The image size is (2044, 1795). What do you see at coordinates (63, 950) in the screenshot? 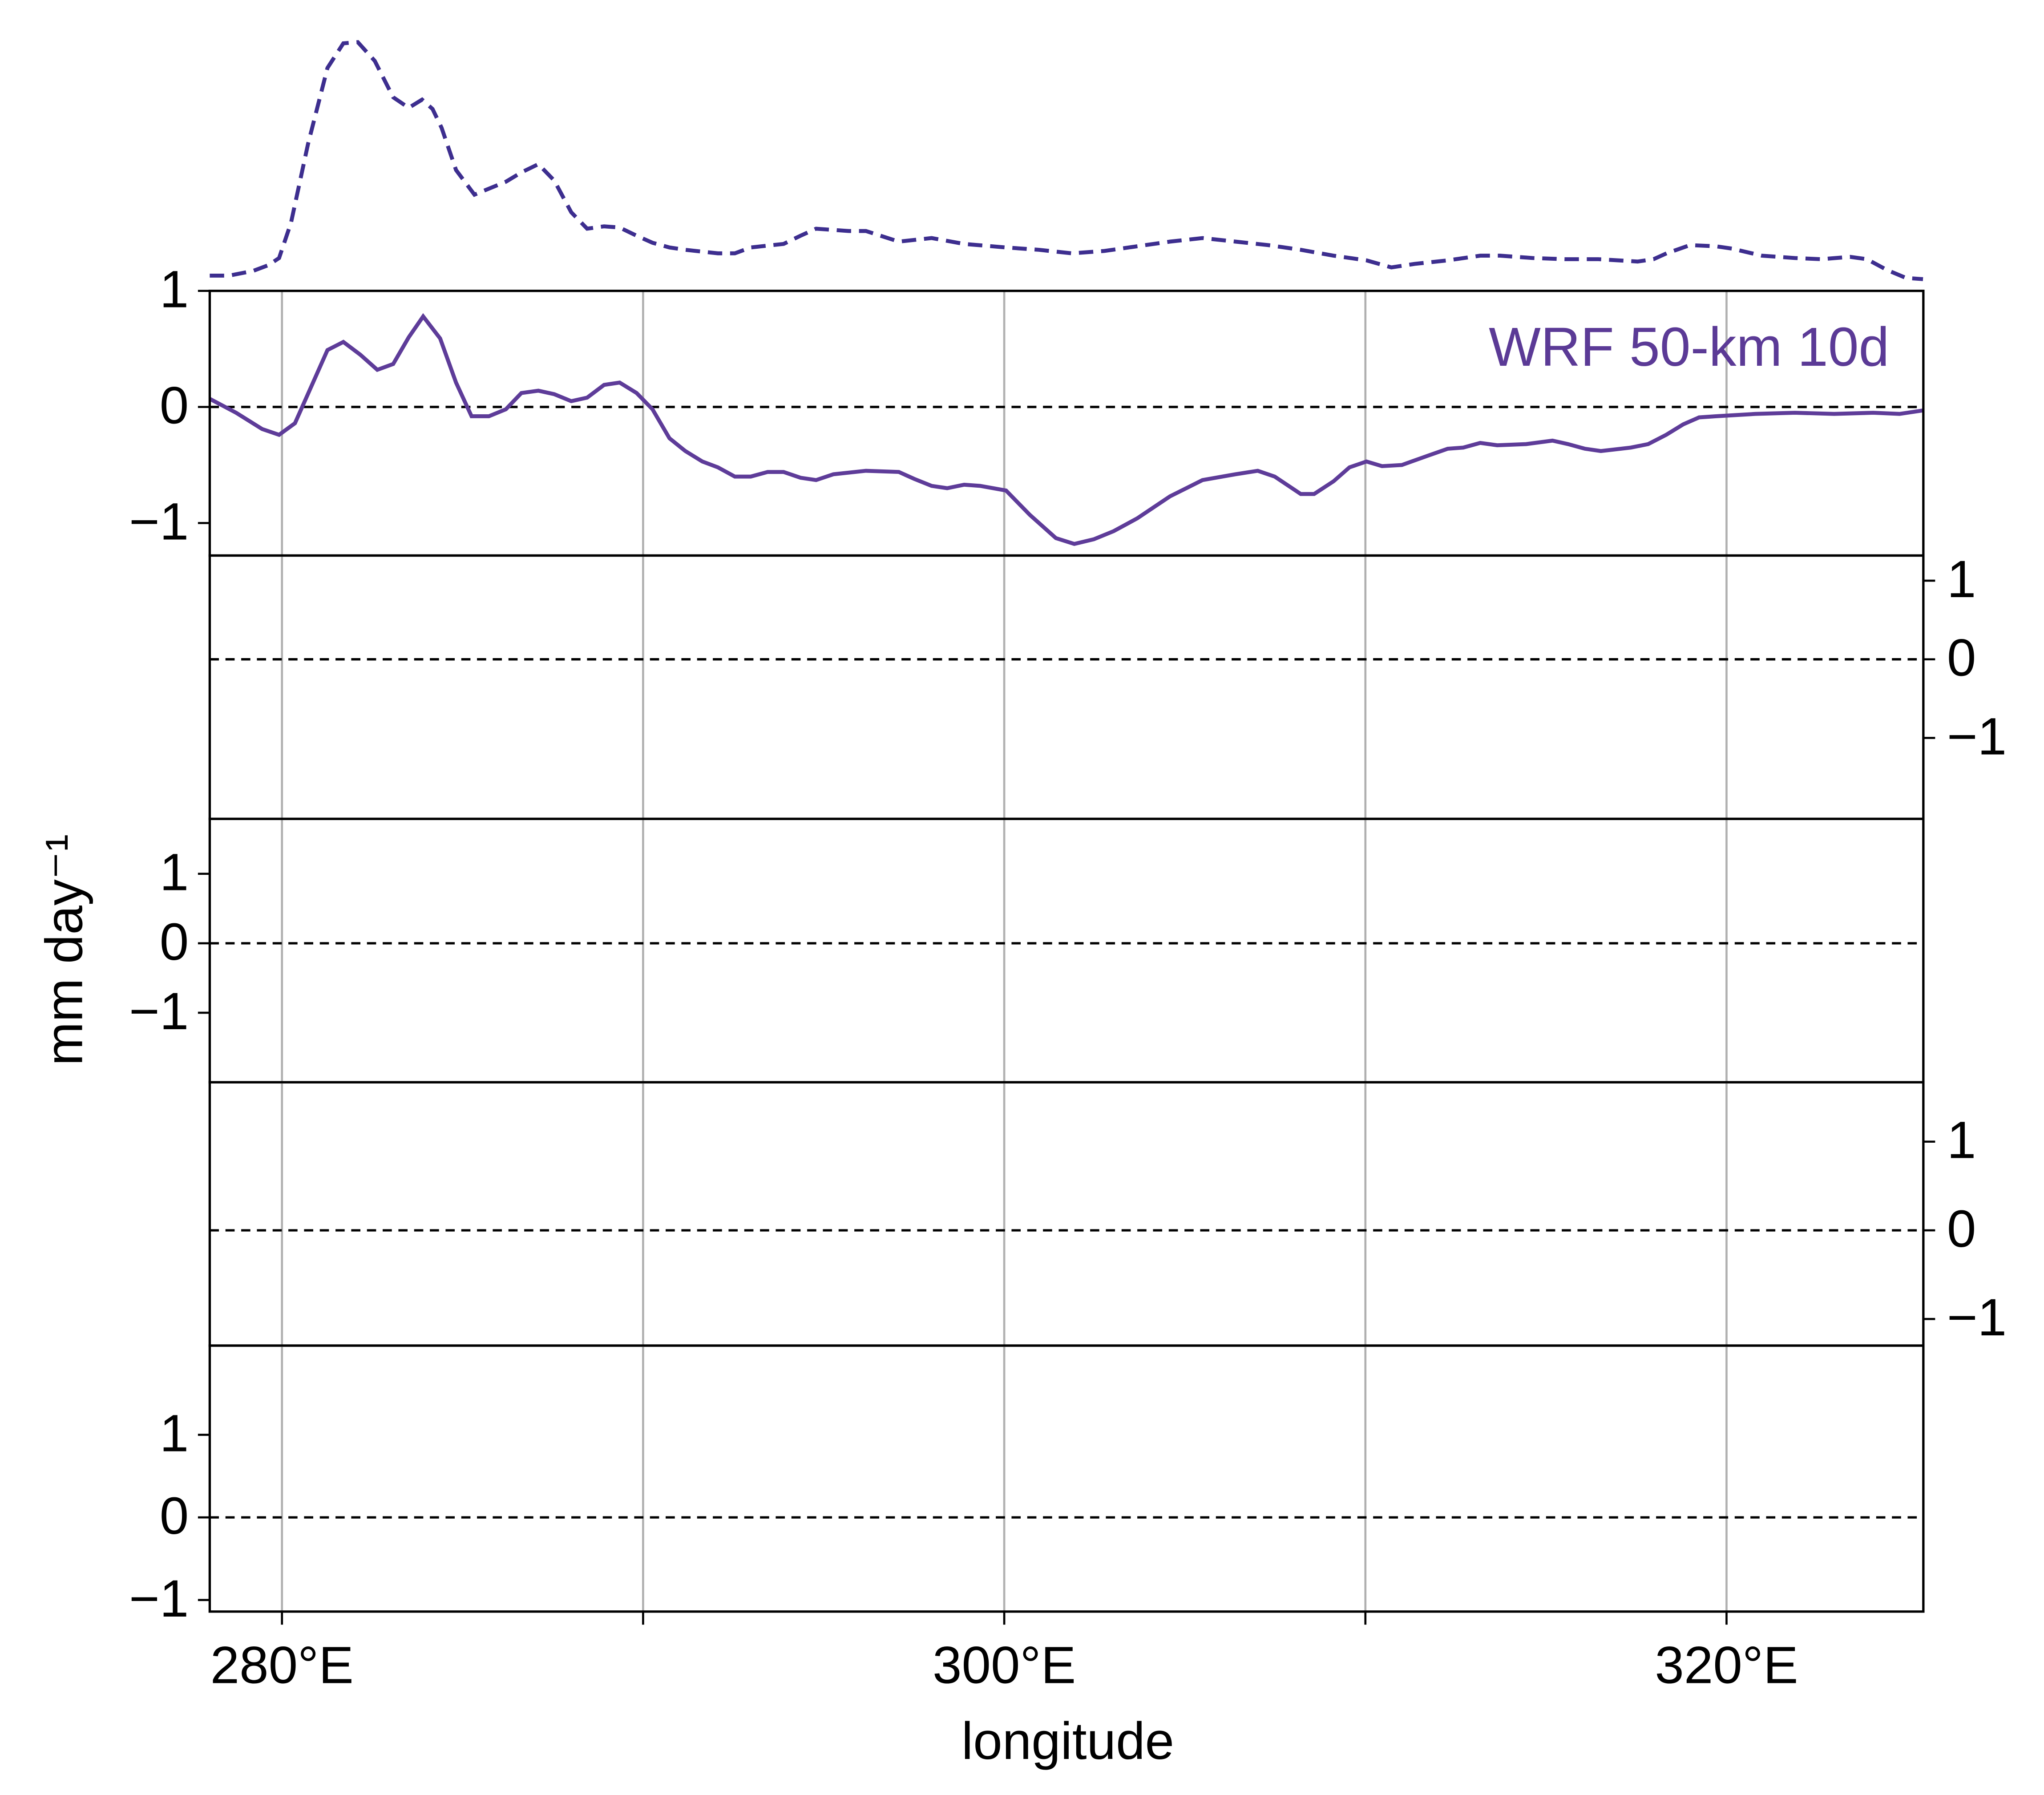
I see `y-axis-label: mm day⁻¹` at bounding box center [63, 950].